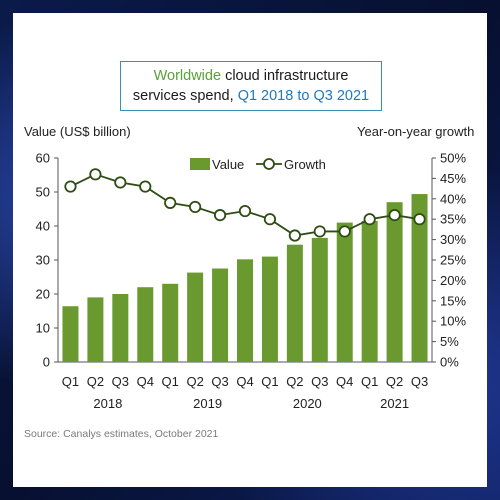 Image resolution: width=500 pixels, height=500 pixels. Describe the element at coordinates (207, 403) in the screenshot. I see `year-label: 2019` at that location.